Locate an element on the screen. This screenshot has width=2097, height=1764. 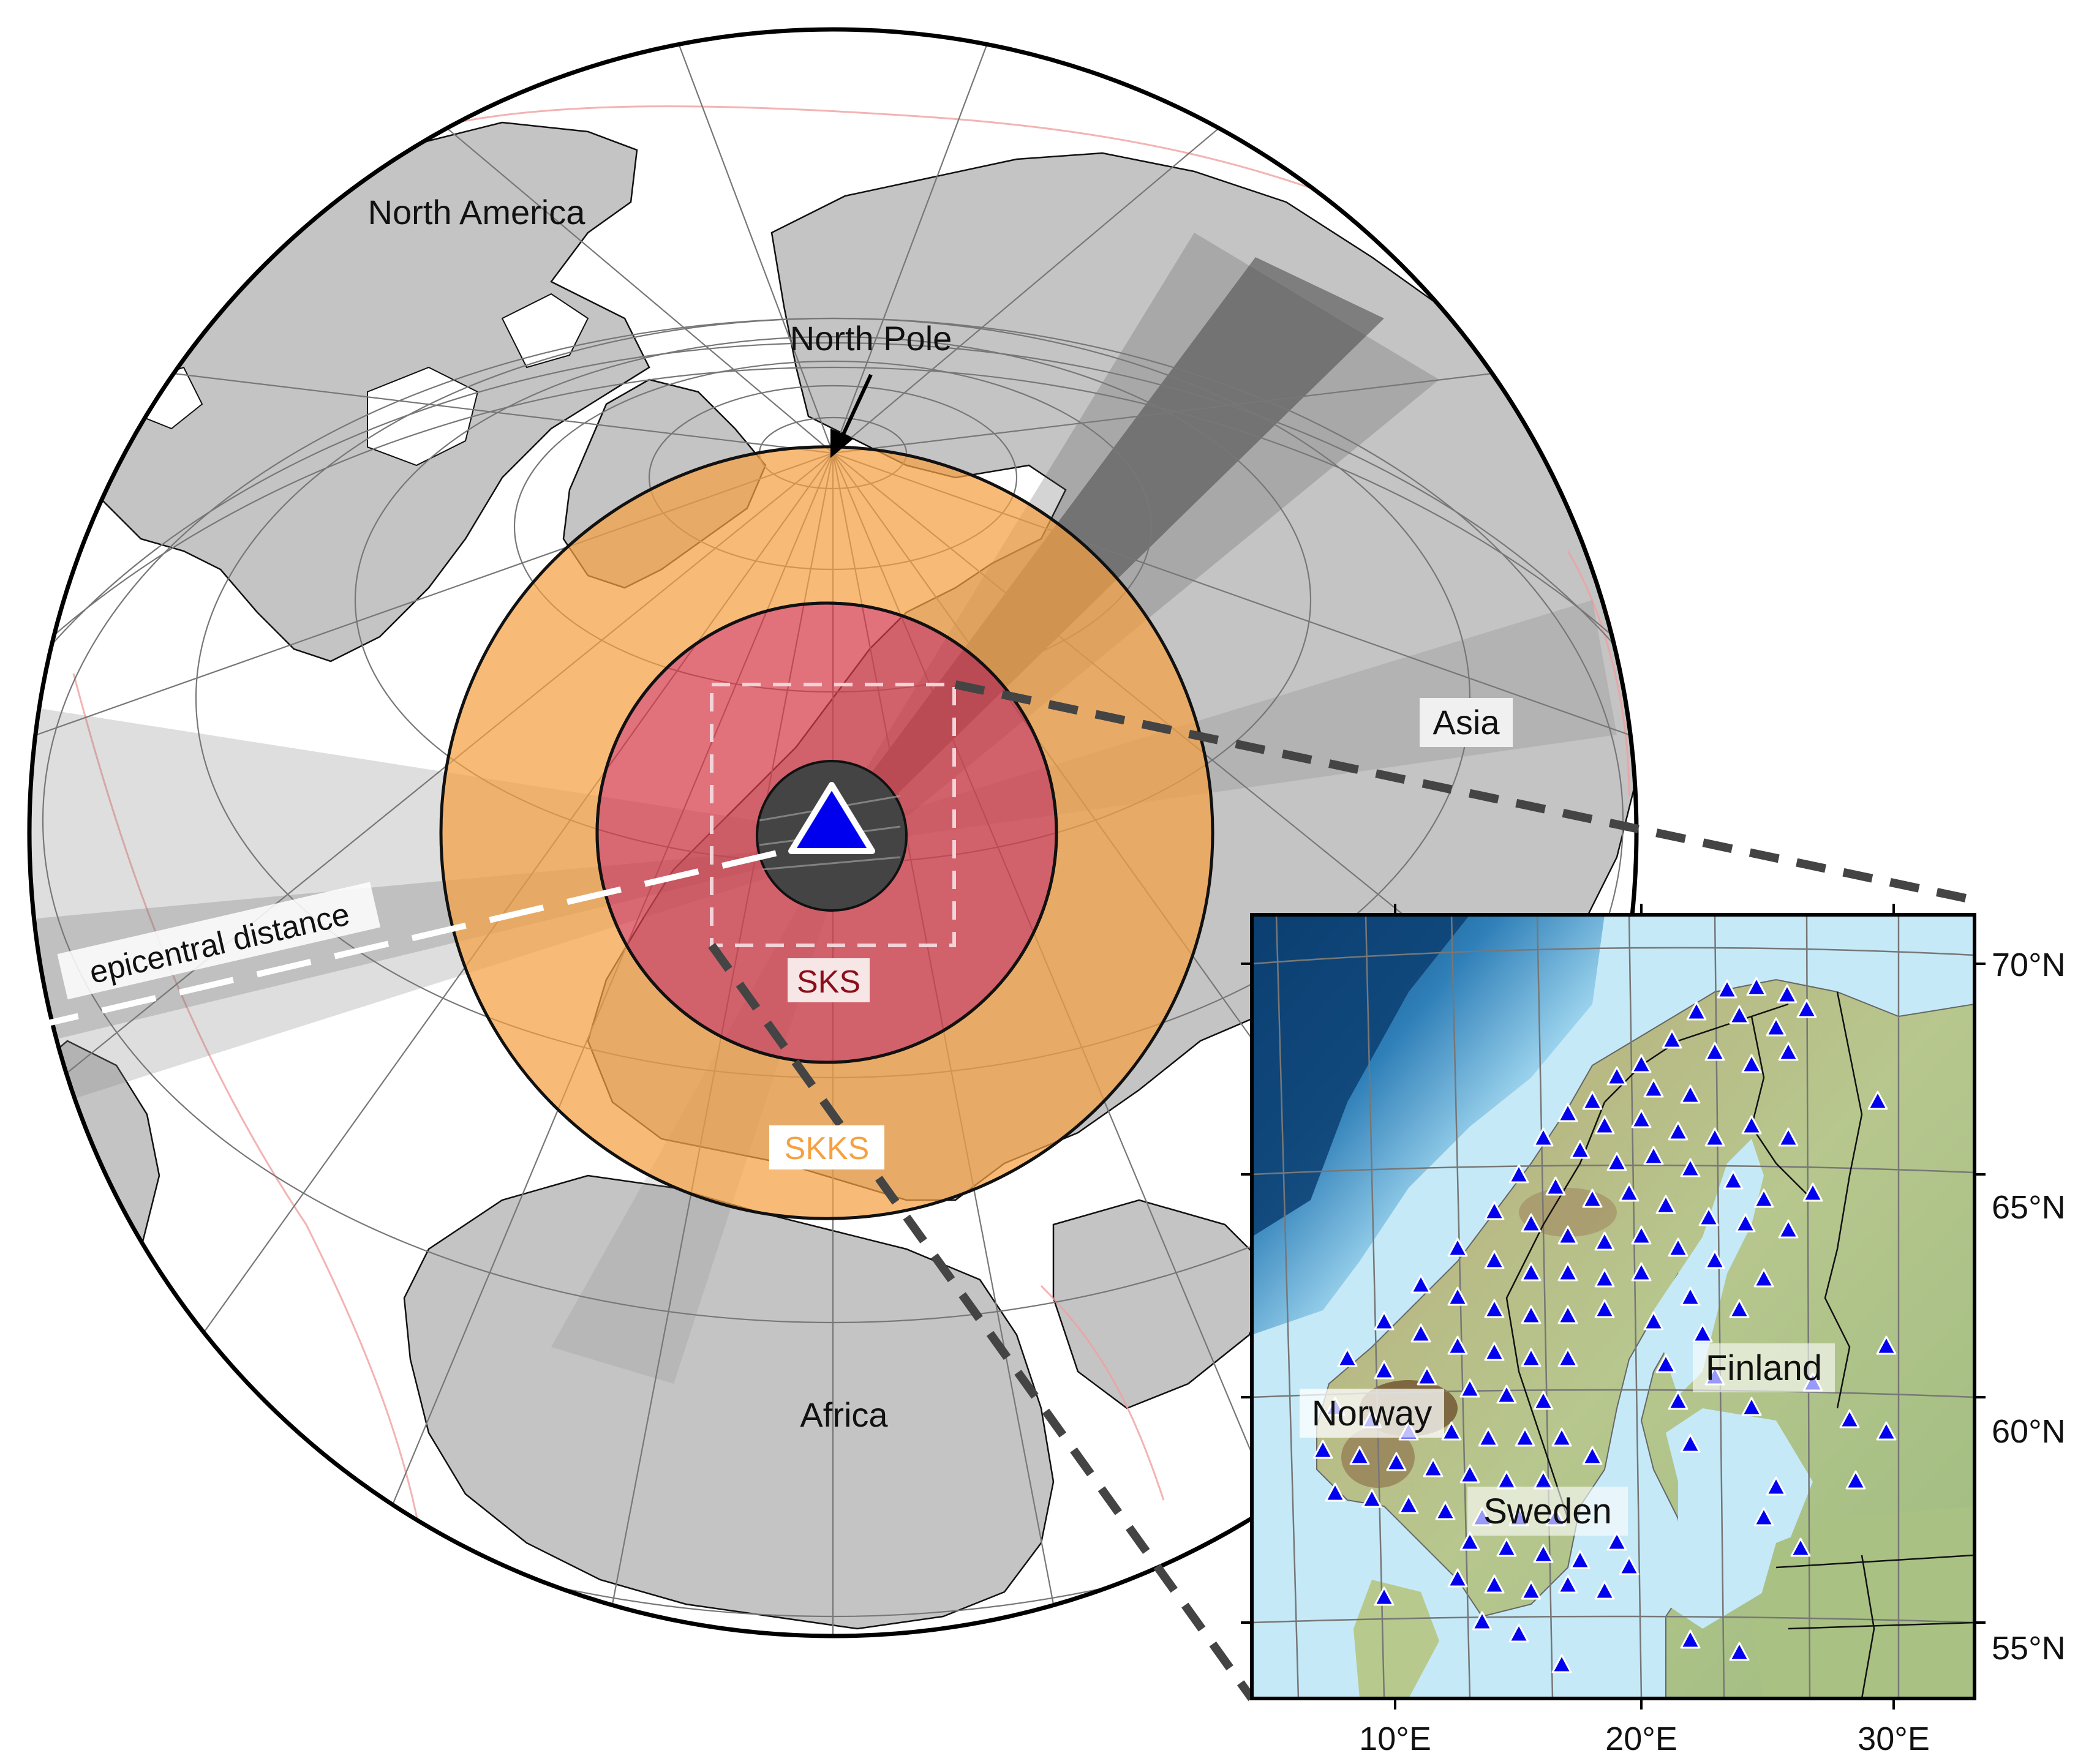
lat-tick-70: 70°N is located at coordinates (2029, 965).